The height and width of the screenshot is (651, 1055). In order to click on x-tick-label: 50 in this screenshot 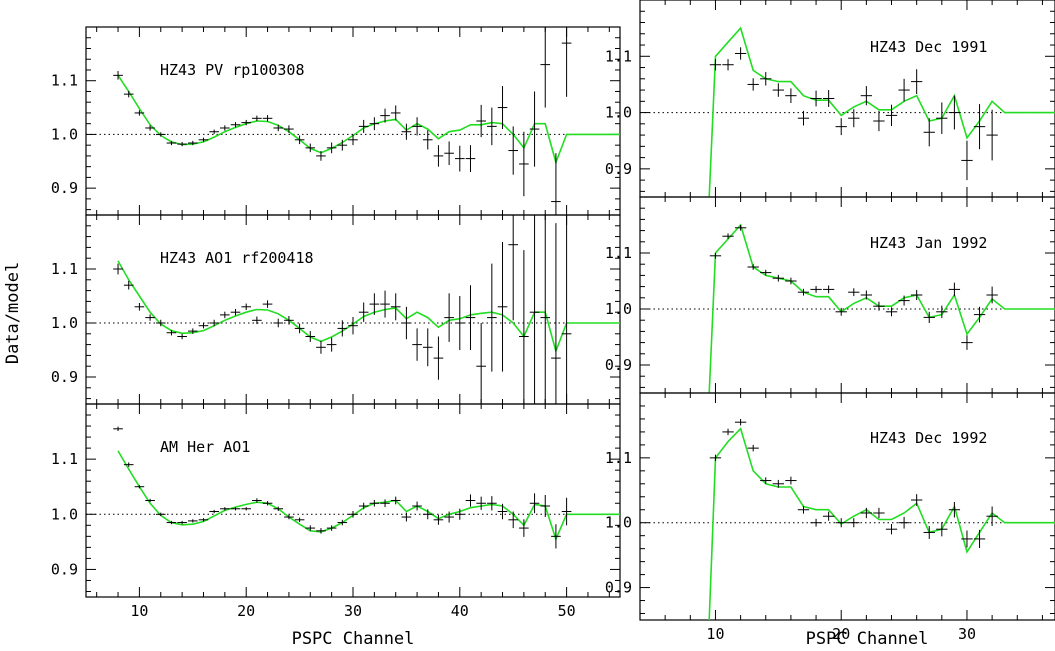, I will do `click(567, 611)`.